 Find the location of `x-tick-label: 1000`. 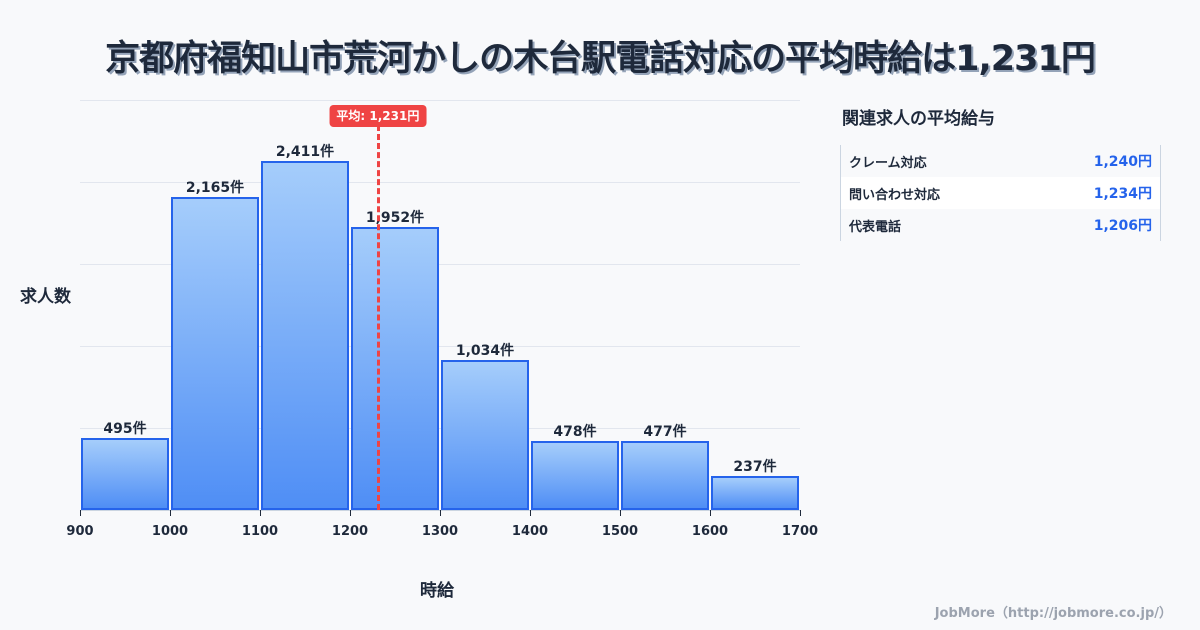

x-tick-label: 1000 is located at coordinates (170, 531).